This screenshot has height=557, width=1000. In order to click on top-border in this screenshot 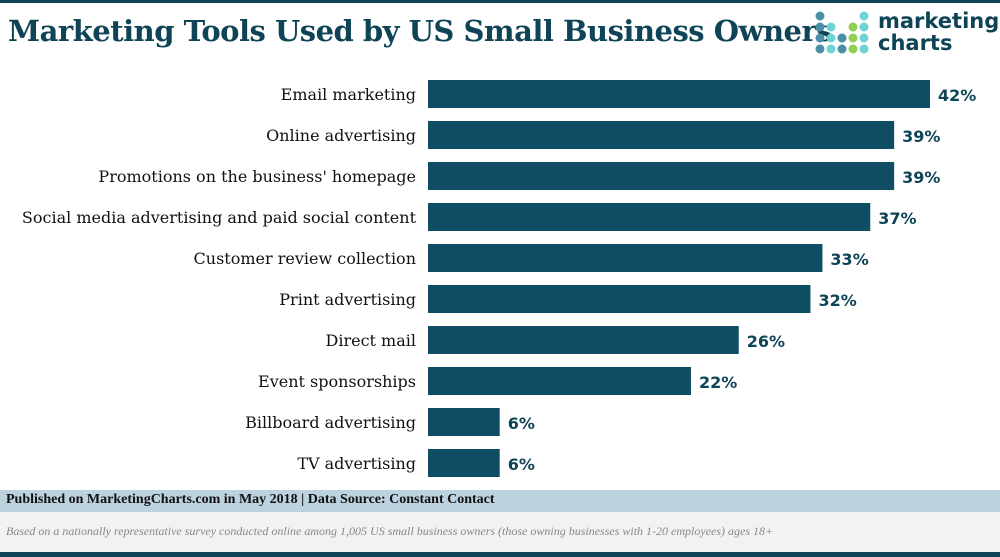, I will do `click(500, 1)`.